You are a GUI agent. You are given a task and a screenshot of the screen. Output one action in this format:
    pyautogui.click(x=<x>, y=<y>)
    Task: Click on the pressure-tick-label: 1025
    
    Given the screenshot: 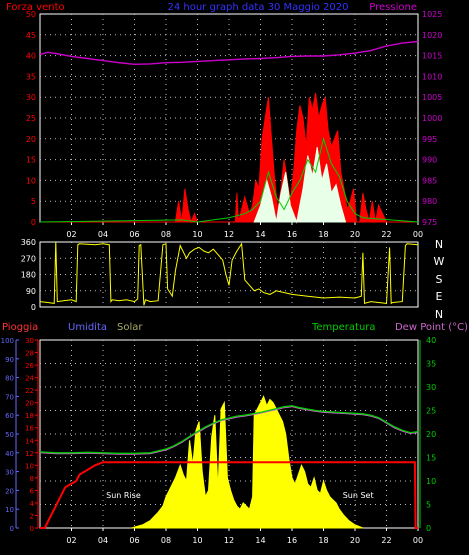 What is the action you would take?
    pyautogui.click(x=432, y=14)
    